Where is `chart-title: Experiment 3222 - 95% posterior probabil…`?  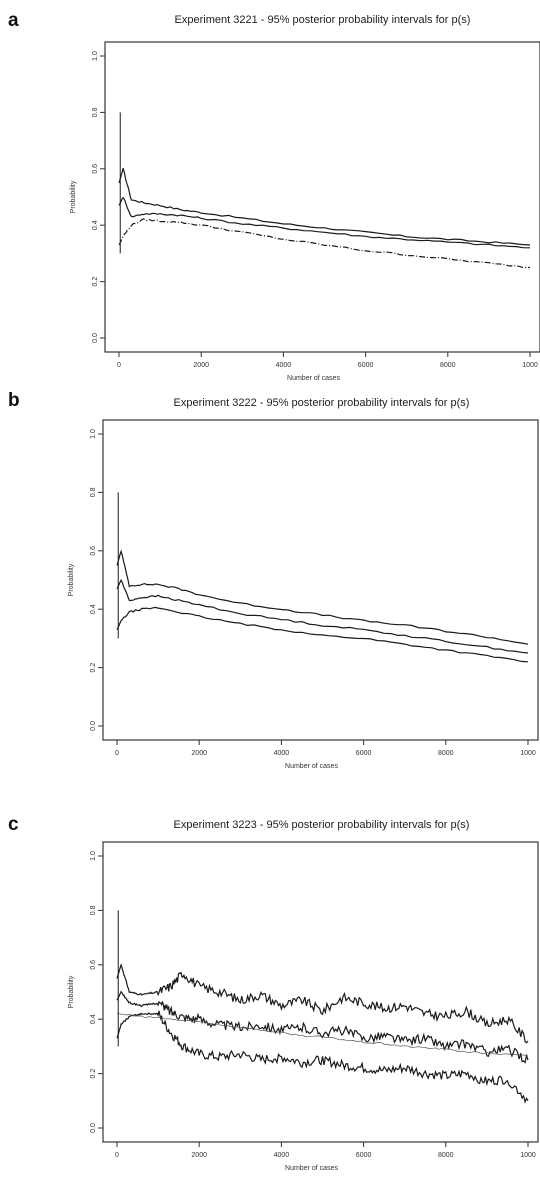 chart-title: Experiment 3222 - 95% posterior probabil… is located at coordinates (321, 403).